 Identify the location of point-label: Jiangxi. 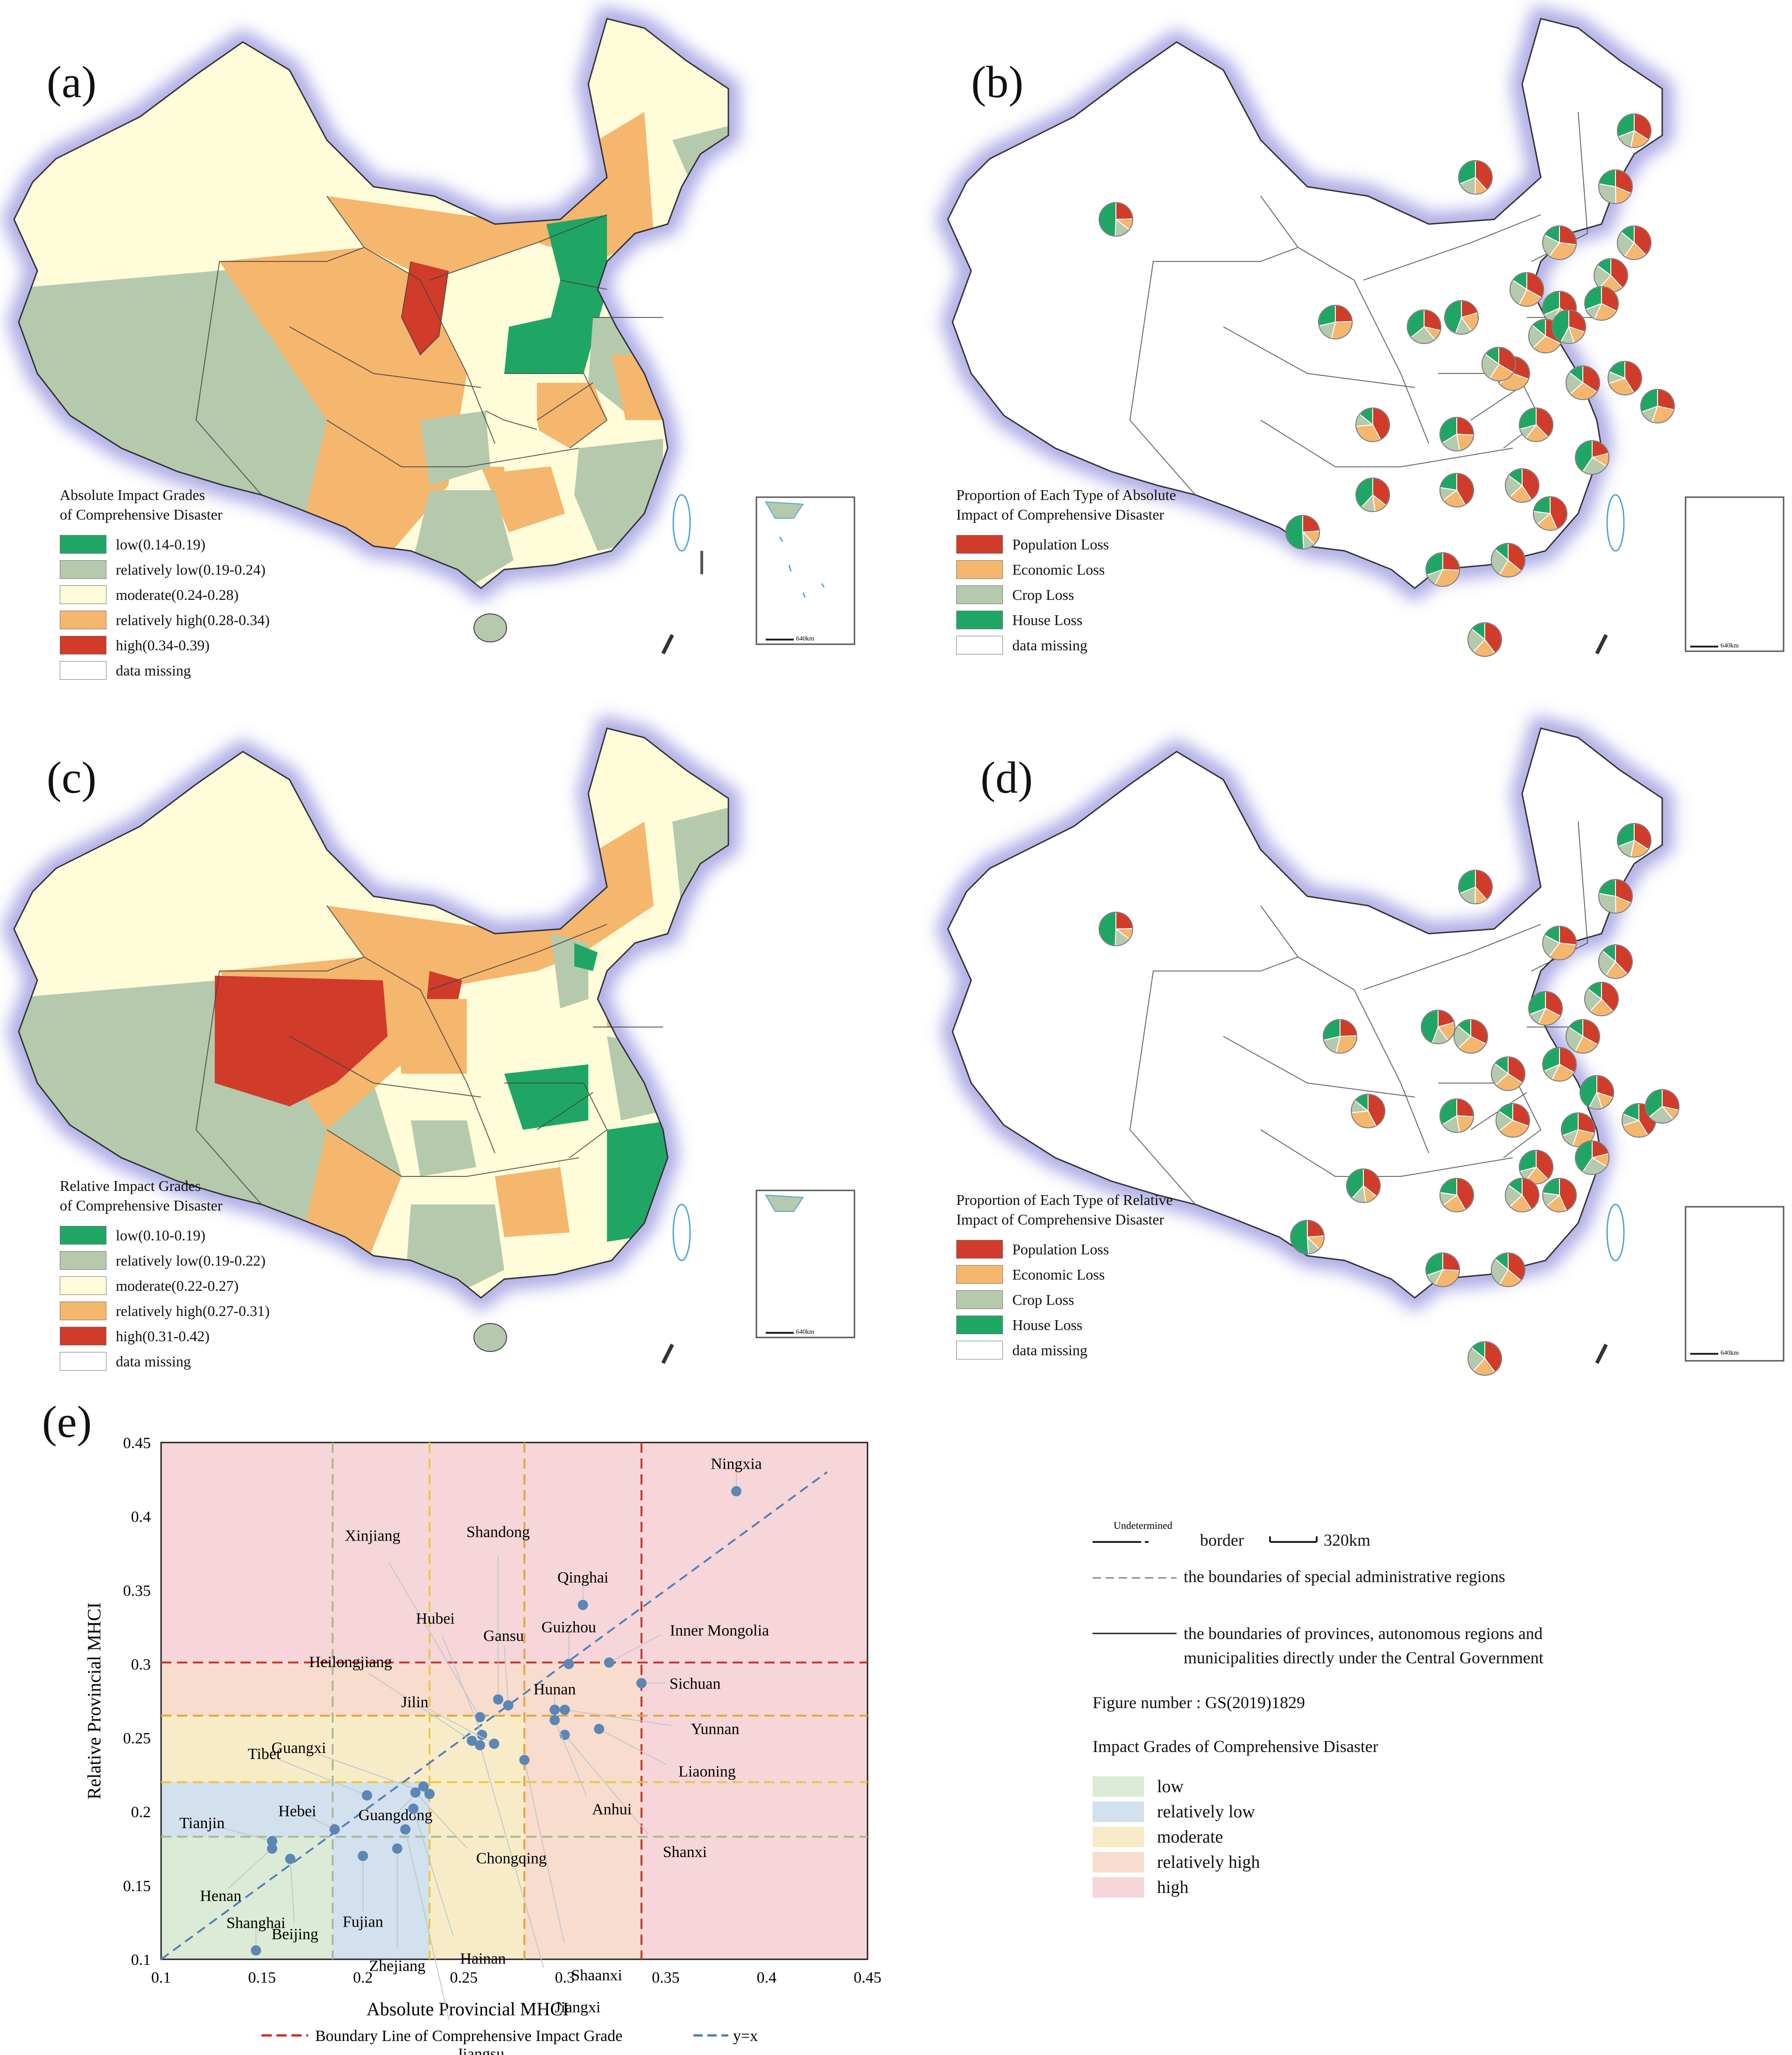
(577, 2007).